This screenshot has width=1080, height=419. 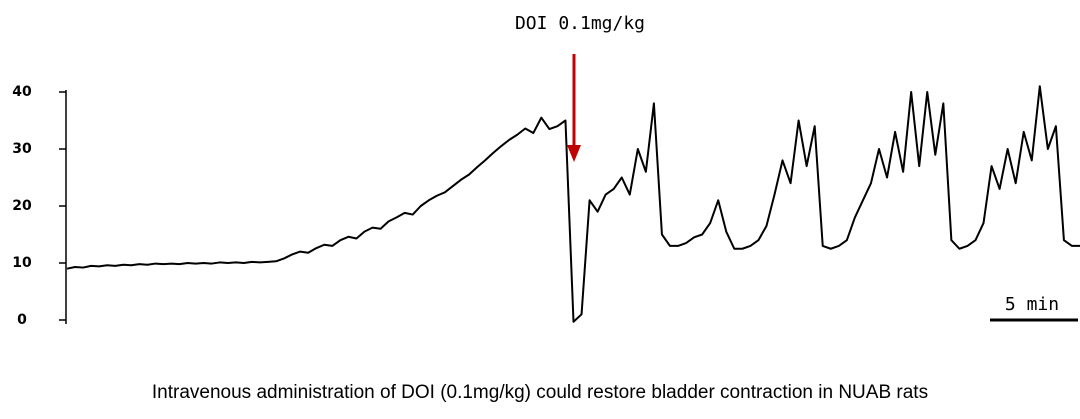 What do you see at coordinates (1032, 304) in the screenshot?
I see `scale-bar-label: 5 min` at bounding box center [1032, 304].